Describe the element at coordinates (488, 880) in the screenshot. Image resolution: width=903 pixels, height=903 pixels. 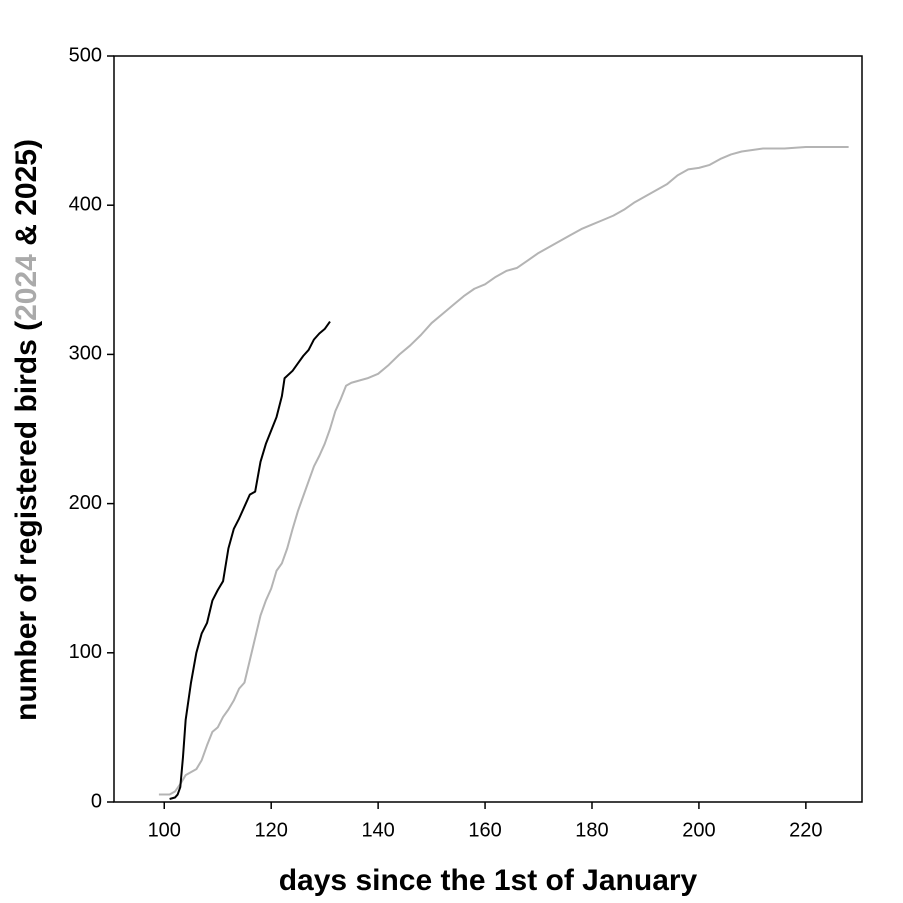
I see `x-axis-label: days since the 1st of January` at that location.